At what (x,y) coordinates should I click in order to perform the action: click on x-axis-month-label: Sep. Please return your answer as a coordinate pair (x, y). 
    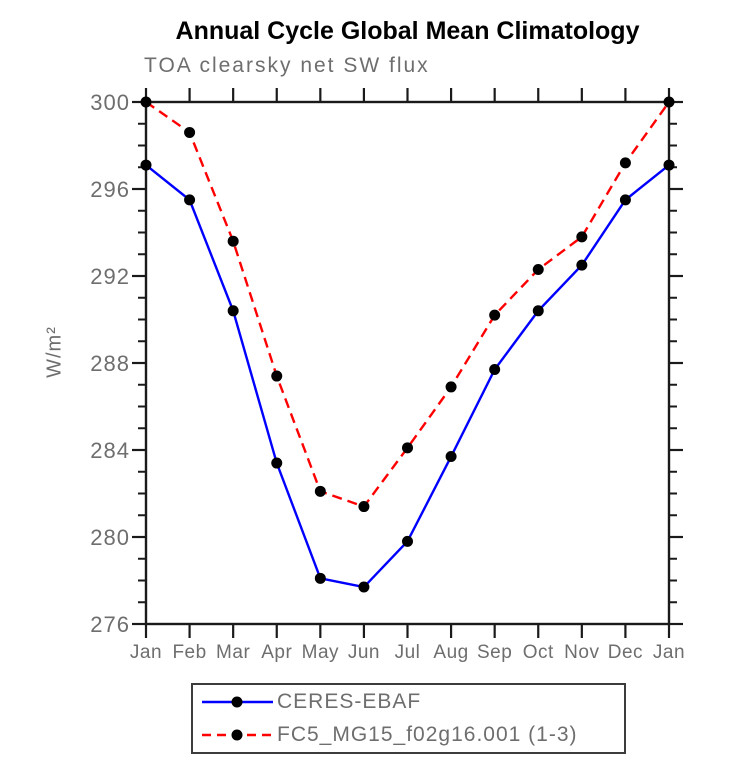
    Looking at the image, I should click on (494, 652).